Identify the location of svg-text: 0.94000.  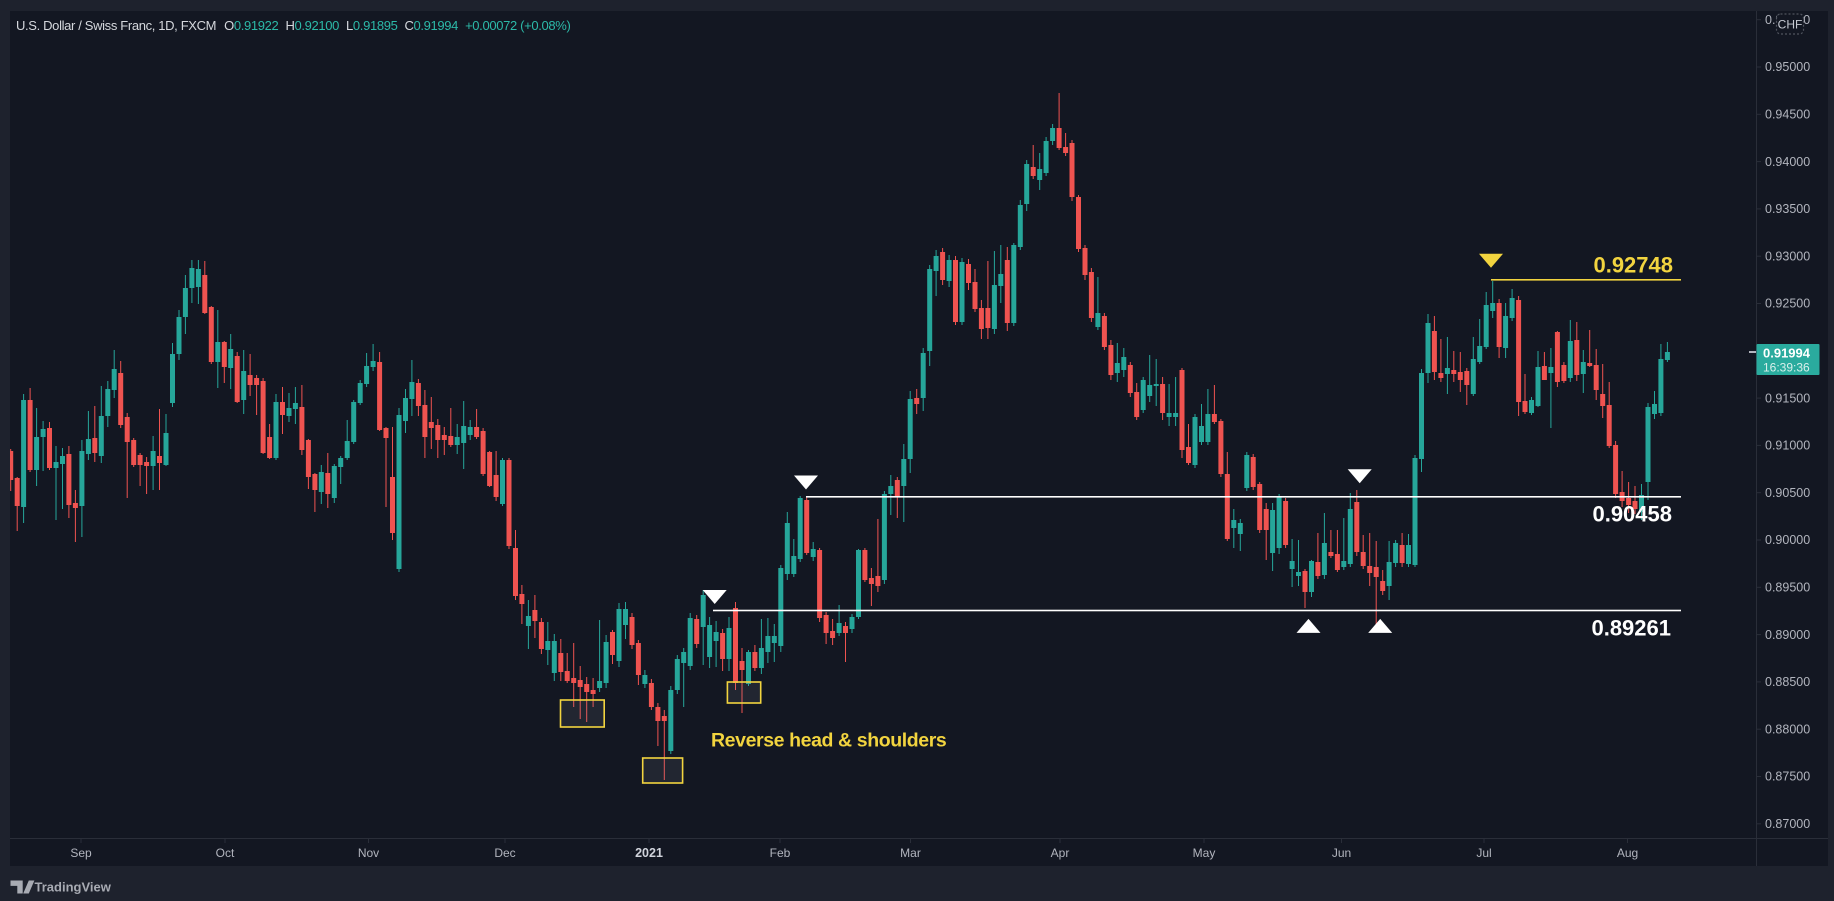
(1787, 162).